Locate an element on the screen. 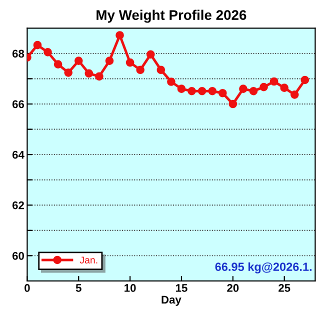 Image resolution: width=320 pixels, height=320 pixels. y-tick-label: 64 is located at coordinates (18, 154).